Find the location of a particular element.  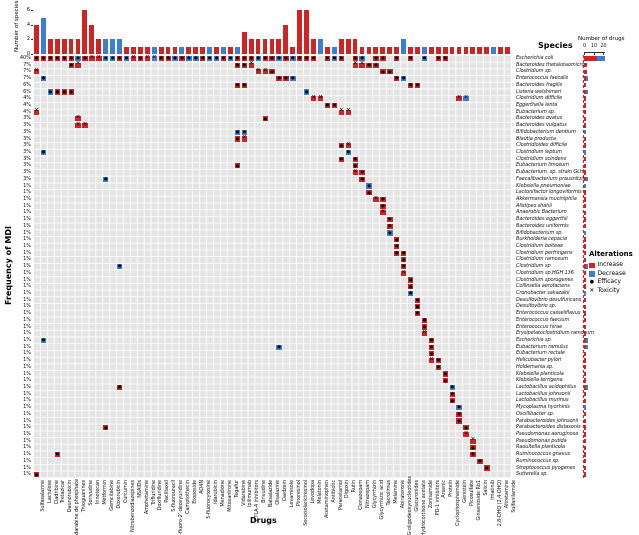

frequency-label-row56: 1% is located at coordinates (27, 427).